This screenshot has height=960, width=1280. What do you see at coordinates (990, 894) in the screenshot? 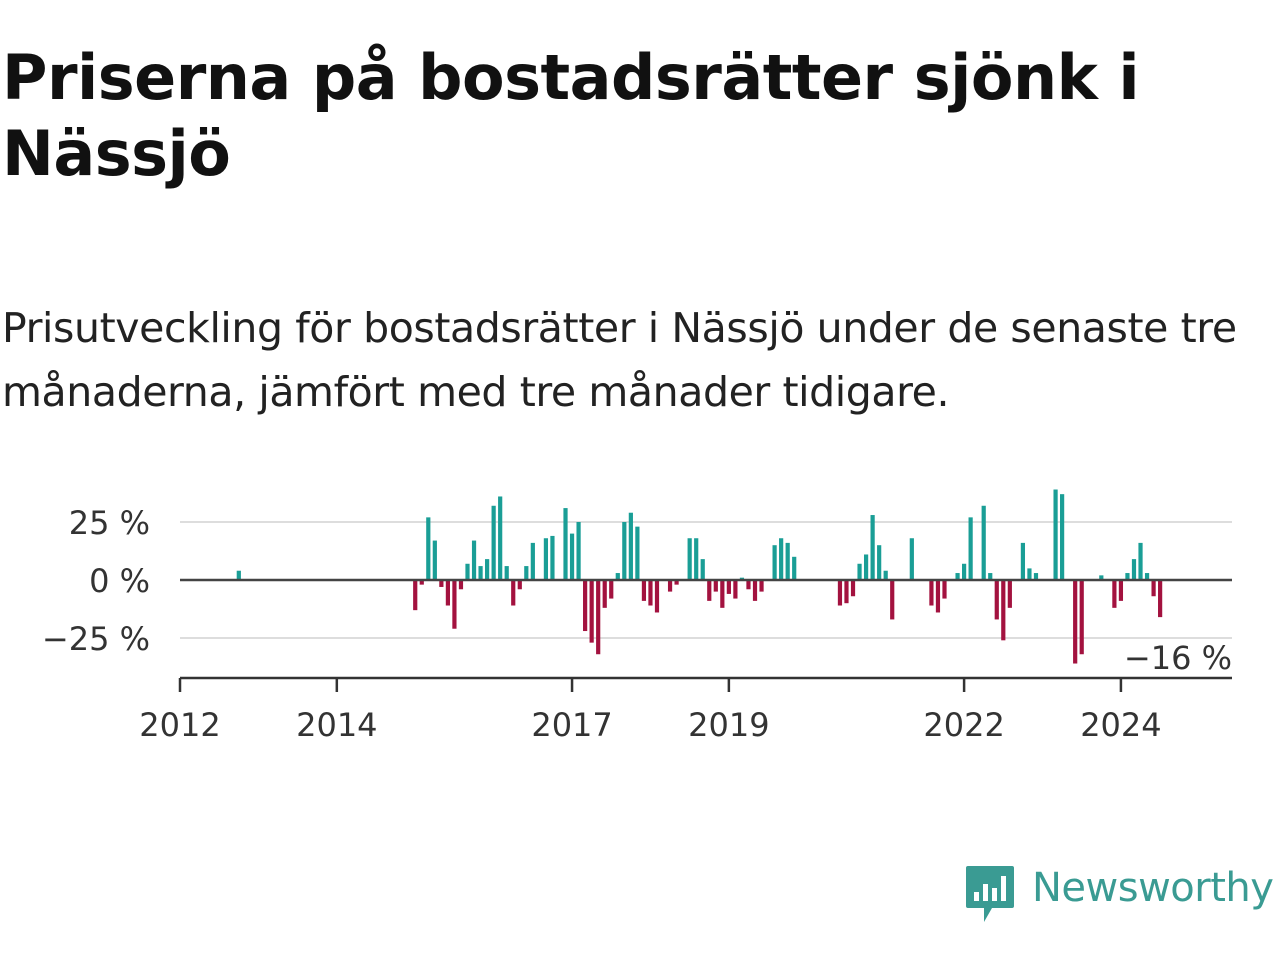
I see `newsworthy-logo-icon` at bounding box center [990, 894].